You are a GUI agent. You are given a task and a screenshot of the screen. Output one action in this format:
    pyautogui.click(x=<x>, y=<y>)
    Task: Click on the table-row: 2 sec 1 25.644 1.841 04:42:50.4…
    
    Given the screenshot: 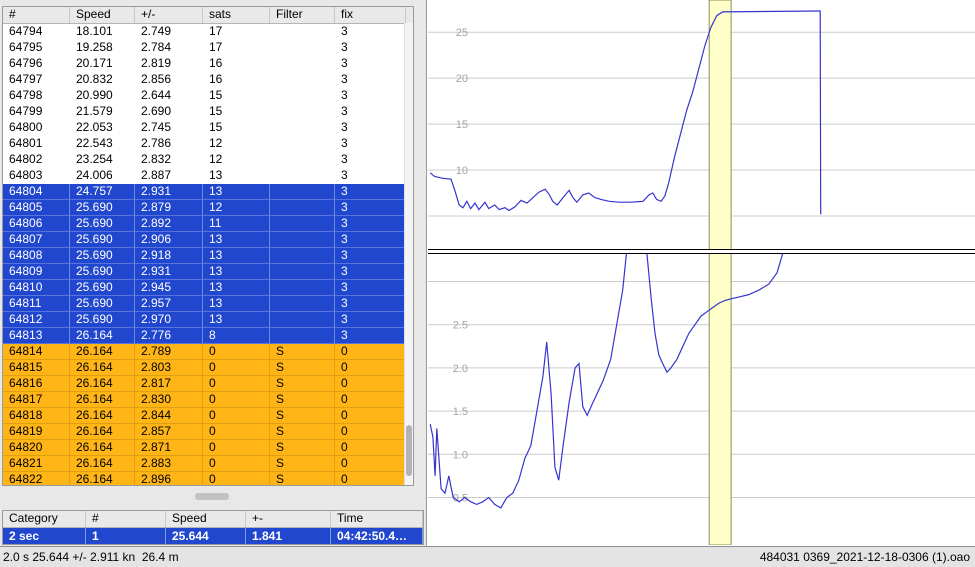 What is the action you would take?
    pyautogui.click(x=213, y=536)
    